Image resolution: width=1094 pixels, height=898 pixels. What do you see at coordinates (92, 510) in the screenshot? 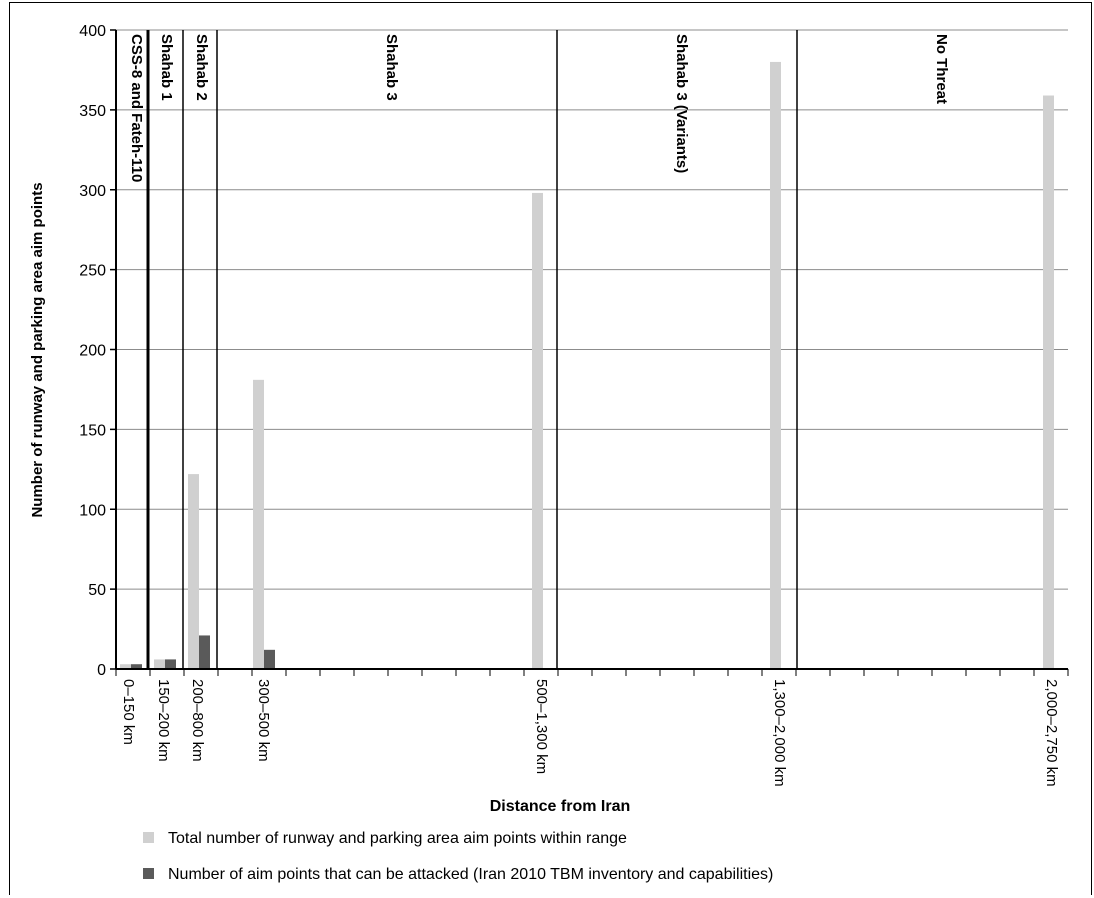
I see `y-tick-label: 100` at bounding box center [92, 510].